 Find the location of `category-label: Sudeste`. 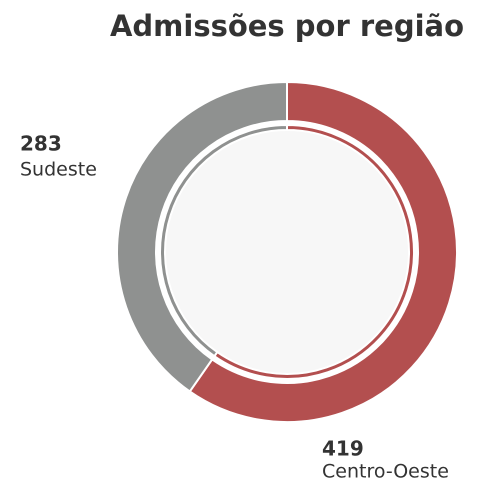

category-label: Sudeste is located at coordinates (58, 170).